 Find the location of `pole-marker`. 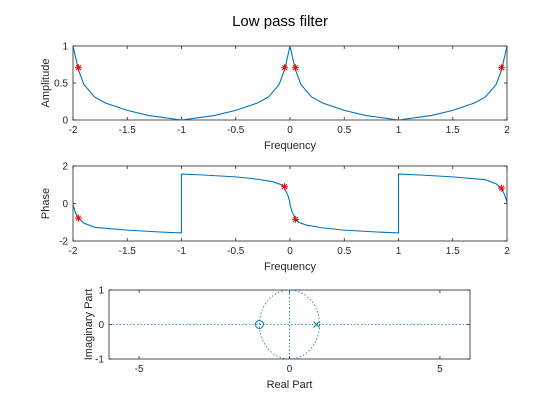

pole-marker is located at coordinates (316, 324).